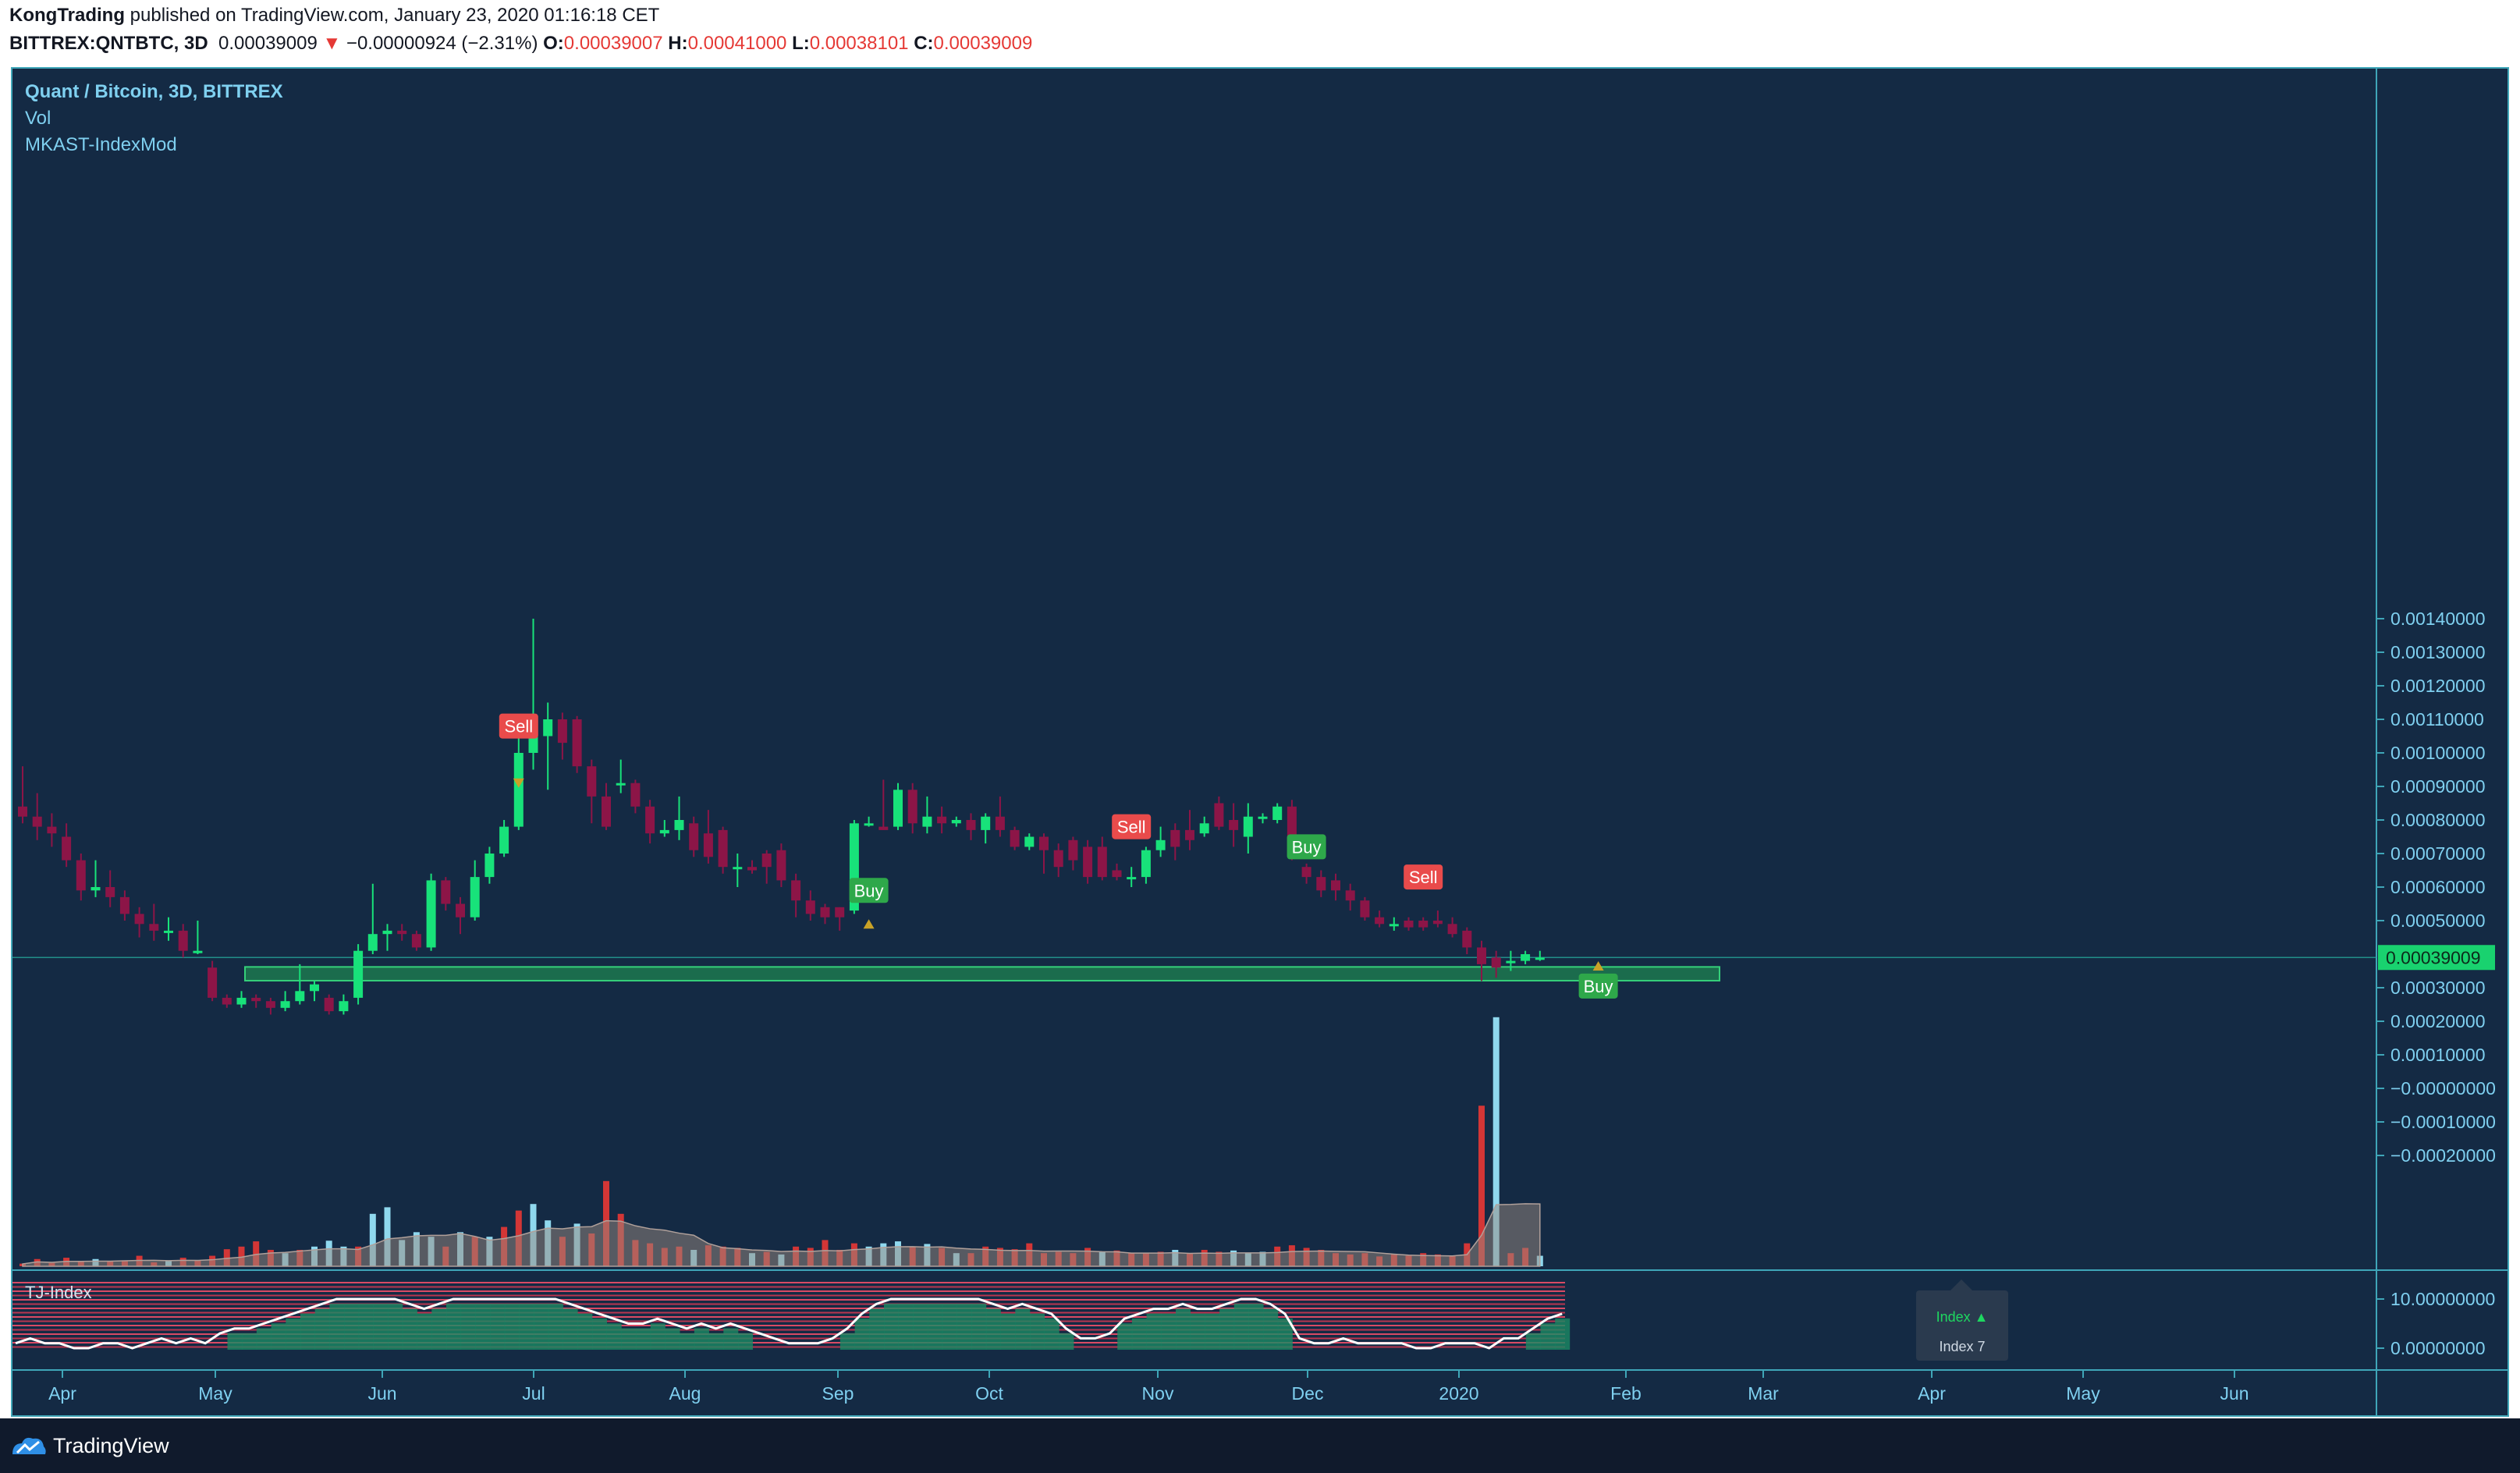  Describe the element at coordinates (678, 43) in the screenshot. I see `high-label: H:` at that location.